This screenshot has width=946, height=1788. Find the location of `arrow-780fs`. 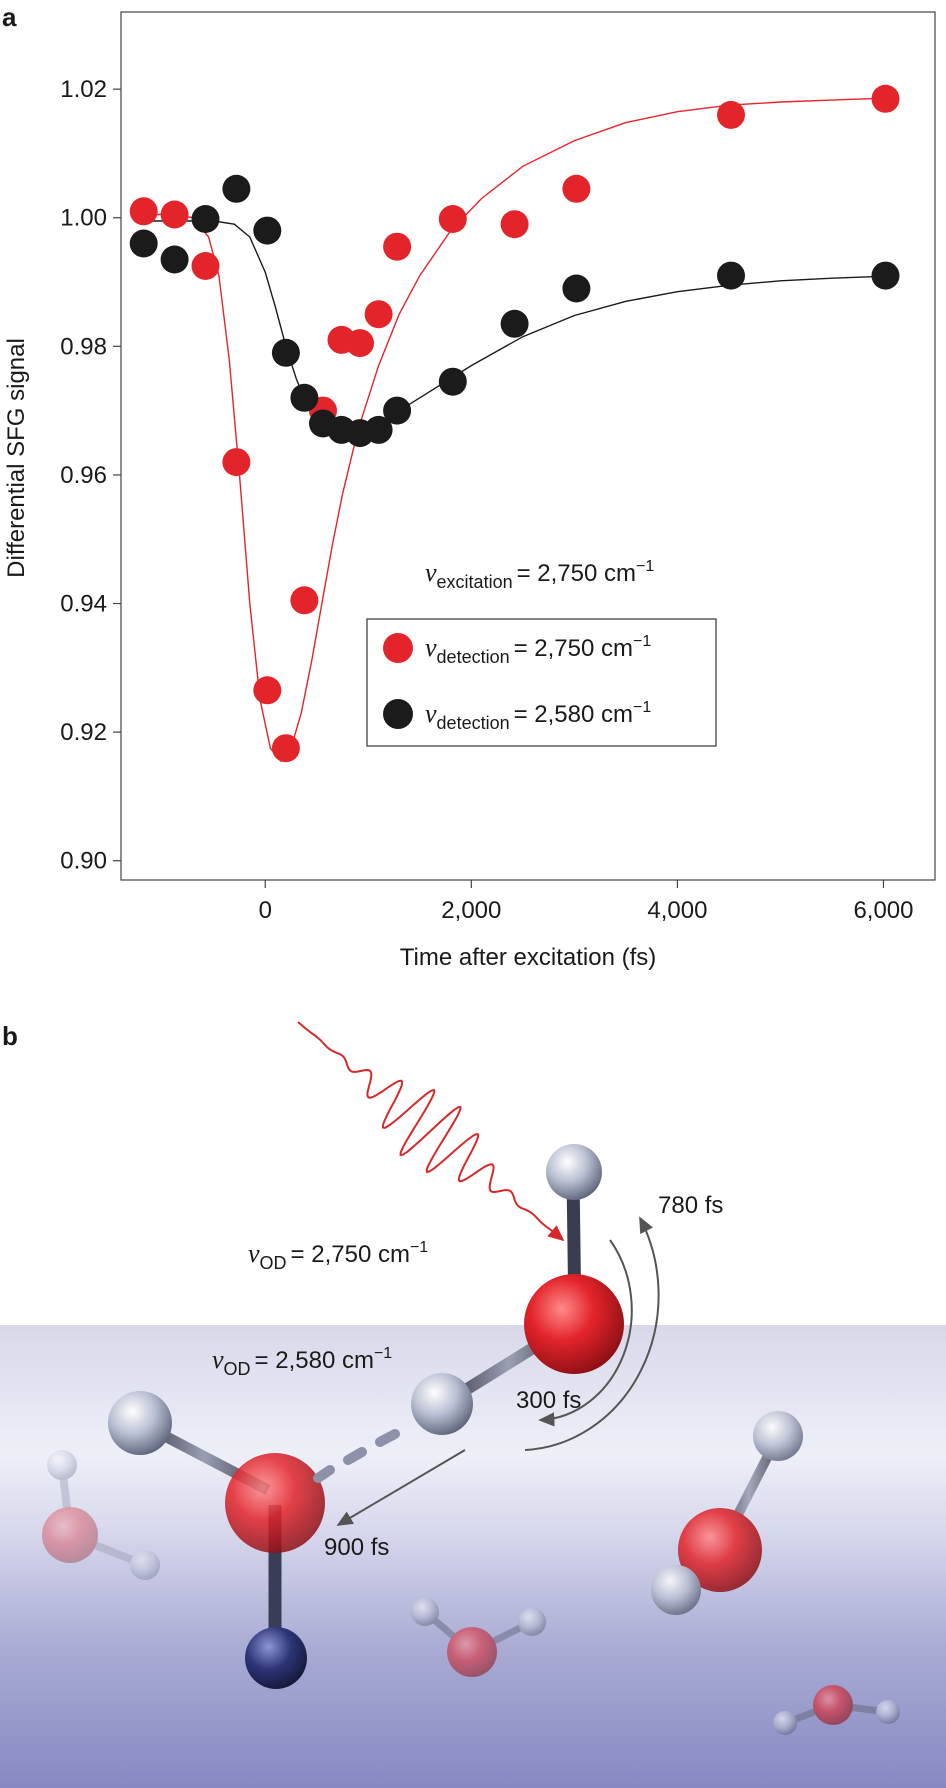

arrow-780fs is located at coordinates (592, 1333).